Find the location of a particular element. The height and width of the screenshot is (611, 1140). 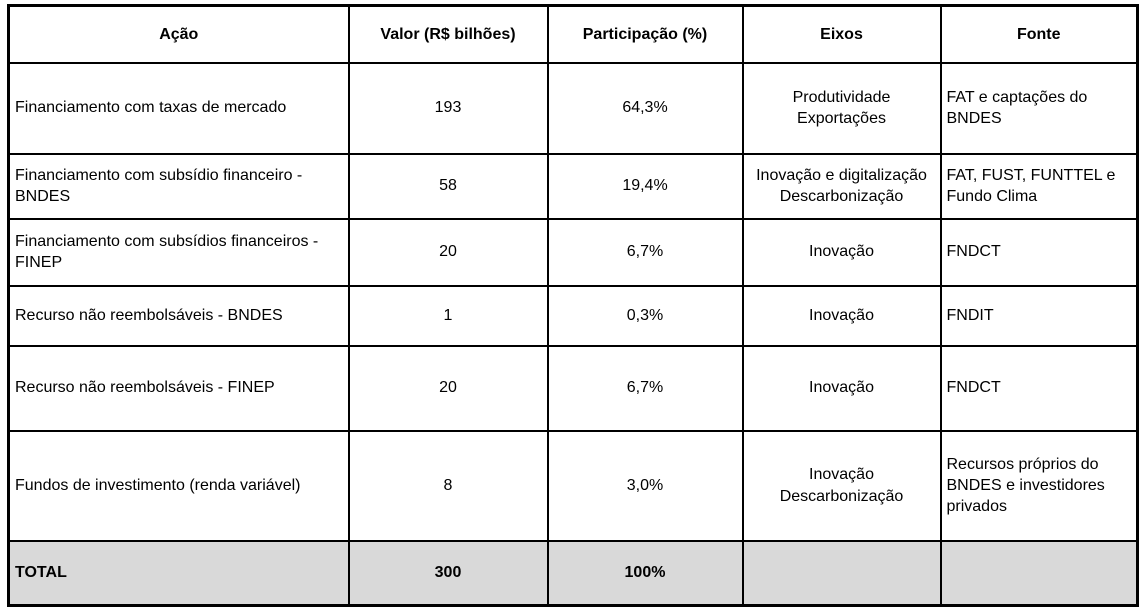

cell-acao: Recurso não reembolsáveis - BNDES is located at coordinates (178, 315).